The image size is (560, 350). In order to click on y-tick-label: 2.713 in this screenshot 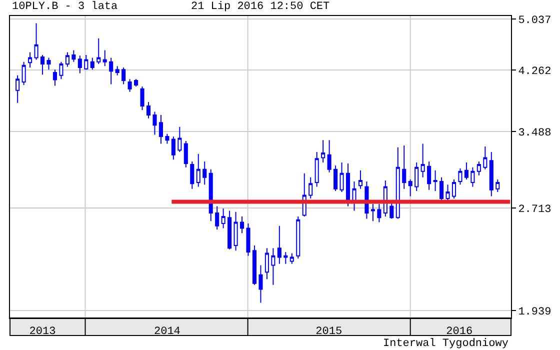, I will do `click(535, 210)`.